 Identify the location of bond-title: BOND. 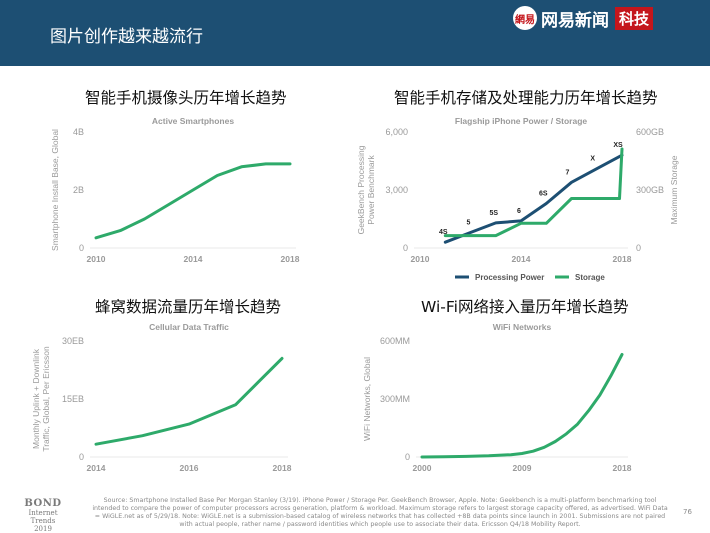
(43, 503).